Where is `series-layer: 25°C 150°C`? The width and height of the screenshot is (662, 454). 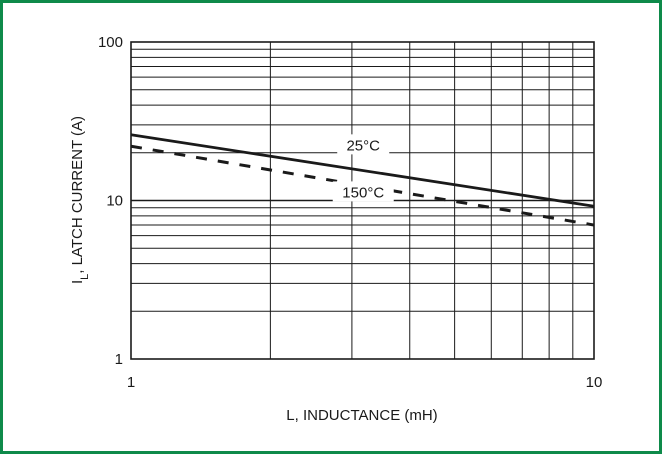
series-layer: 25°C 150°C is located at coordinates (362, 180).